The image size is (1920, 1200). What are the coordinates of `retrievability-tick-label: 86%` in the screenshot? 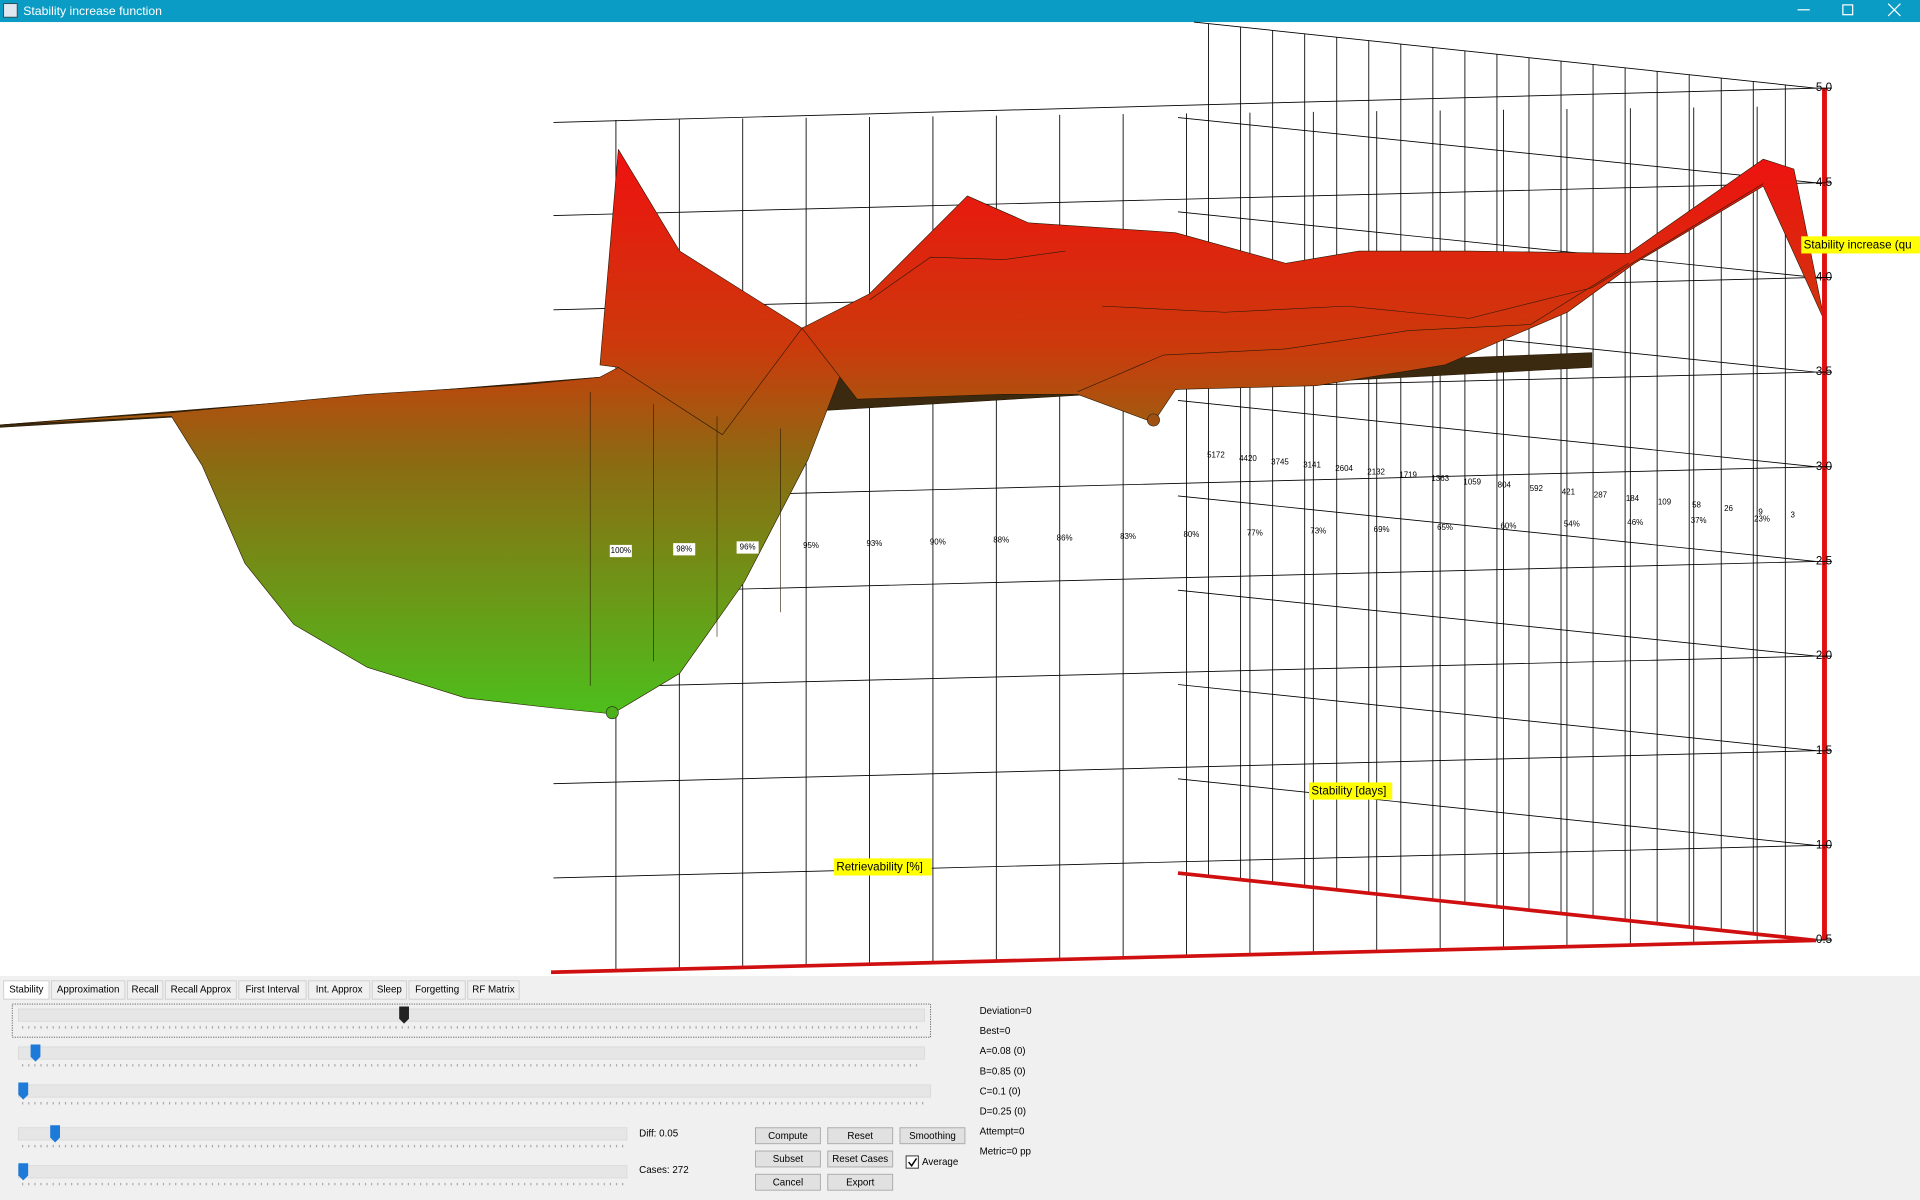 It's located at (1065, 538).